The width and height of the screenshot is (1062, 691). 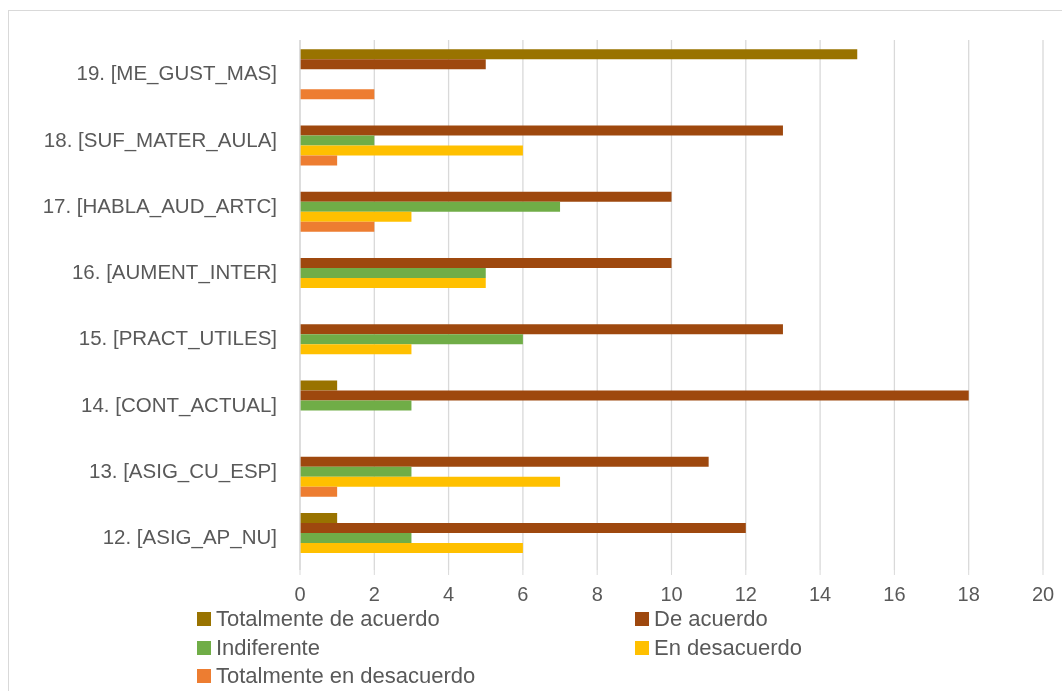 What do you see at coordinates (179, 404) in the screenshot?
I see `y-tick-label: 14. [CONT_ACTUAL]` at bounding box center [179, 404].